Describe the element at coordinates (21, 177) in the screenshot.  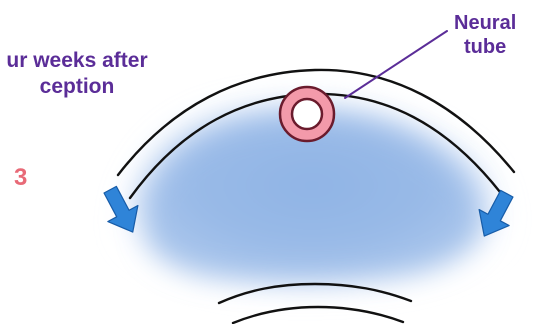
I see `step-number: 3` at that location.